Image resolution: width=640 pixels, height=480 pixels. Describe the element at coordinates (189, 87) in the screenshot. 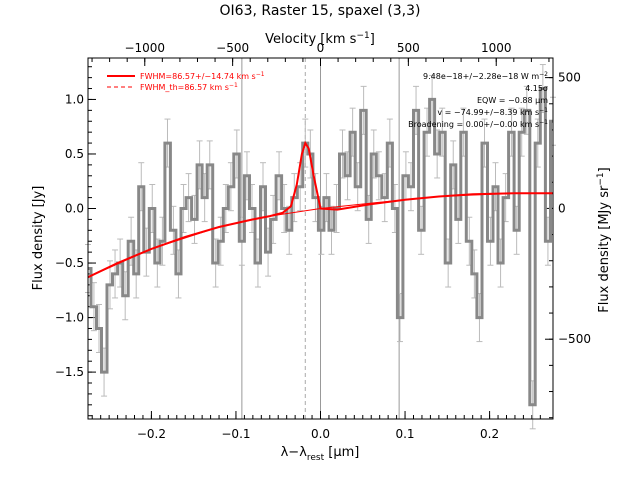

I see `legend-label-1: FWHM_th=86.57 km s−1` at that location.